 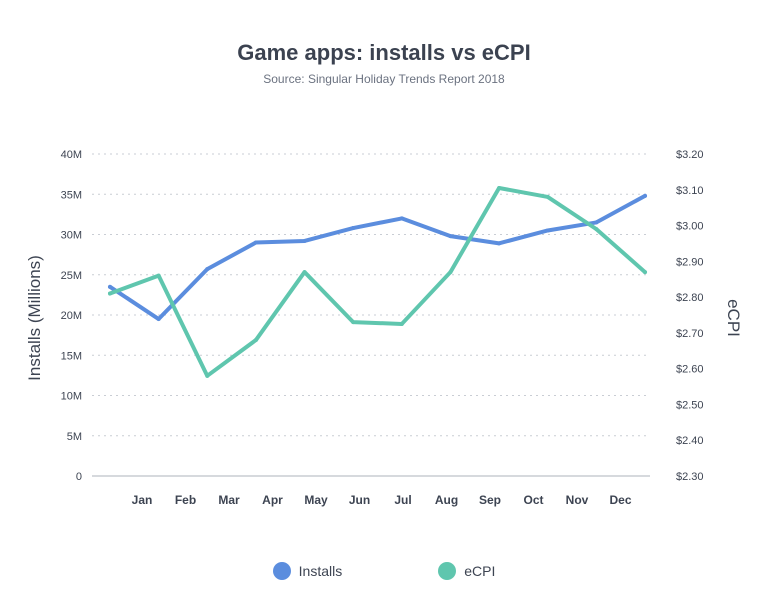 What do you see at coordinates (480, 571) in the screenshot?
I see `legend-label-ecpi: eCPI` at bounding box center [480, 571].